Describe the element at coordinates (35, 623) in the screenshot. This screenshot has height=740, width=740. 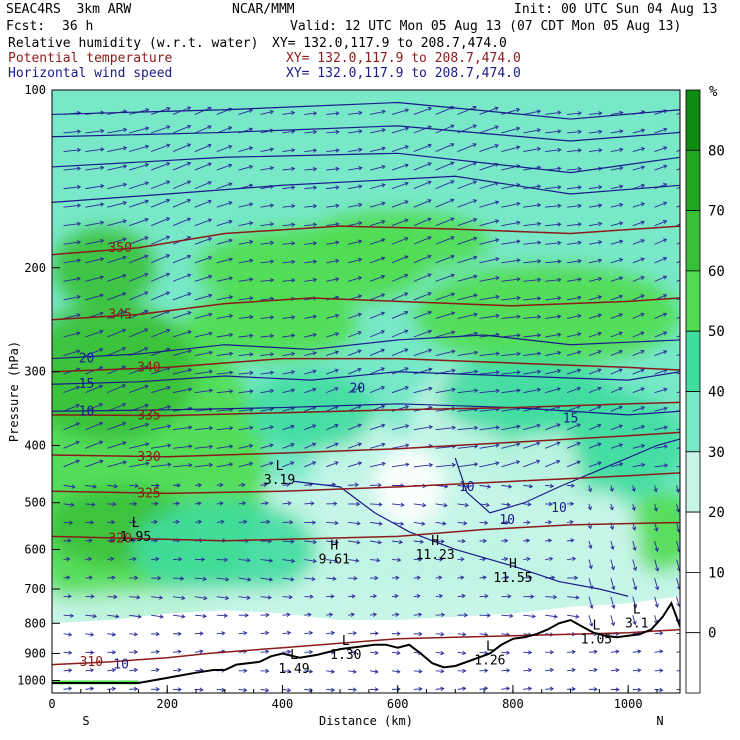
I see `y-tick-label: 800` at that location.